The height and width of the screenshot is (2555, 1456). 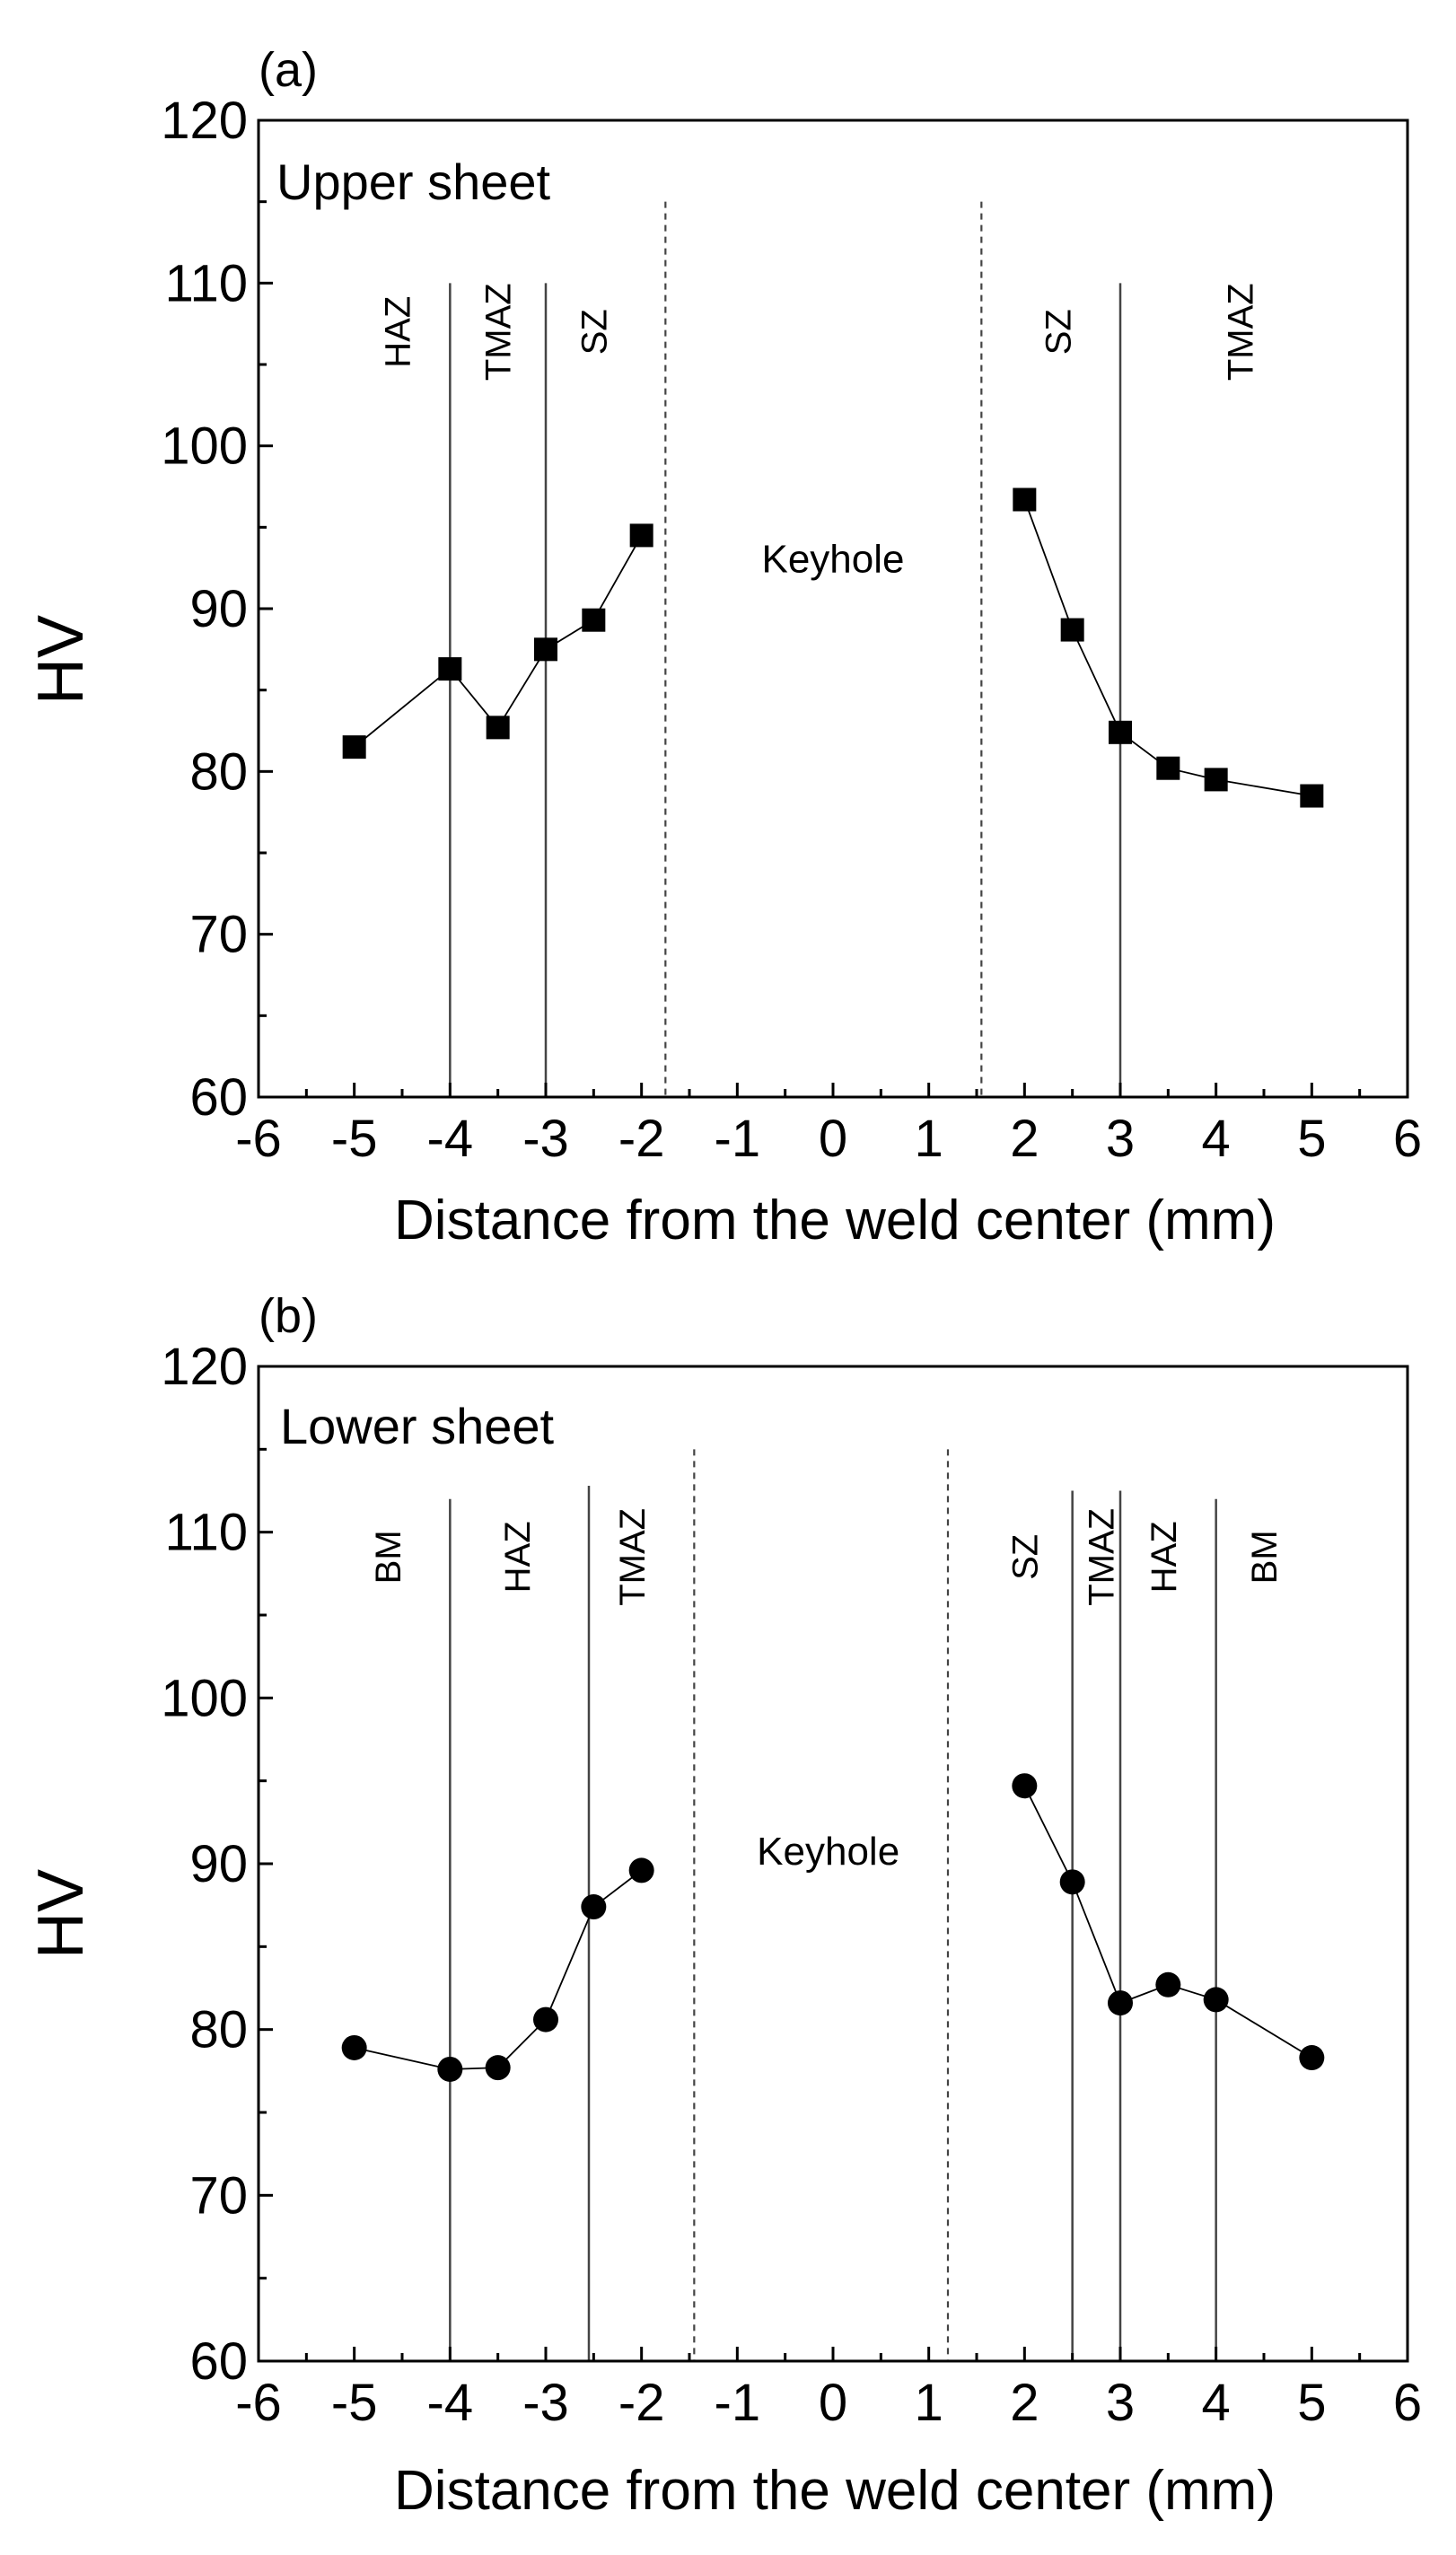 What do you see at coordinates (205, 1698) in the screenshot?
I see `panel-b-y-tick-label: 100` at bounding box center [205, 1698].